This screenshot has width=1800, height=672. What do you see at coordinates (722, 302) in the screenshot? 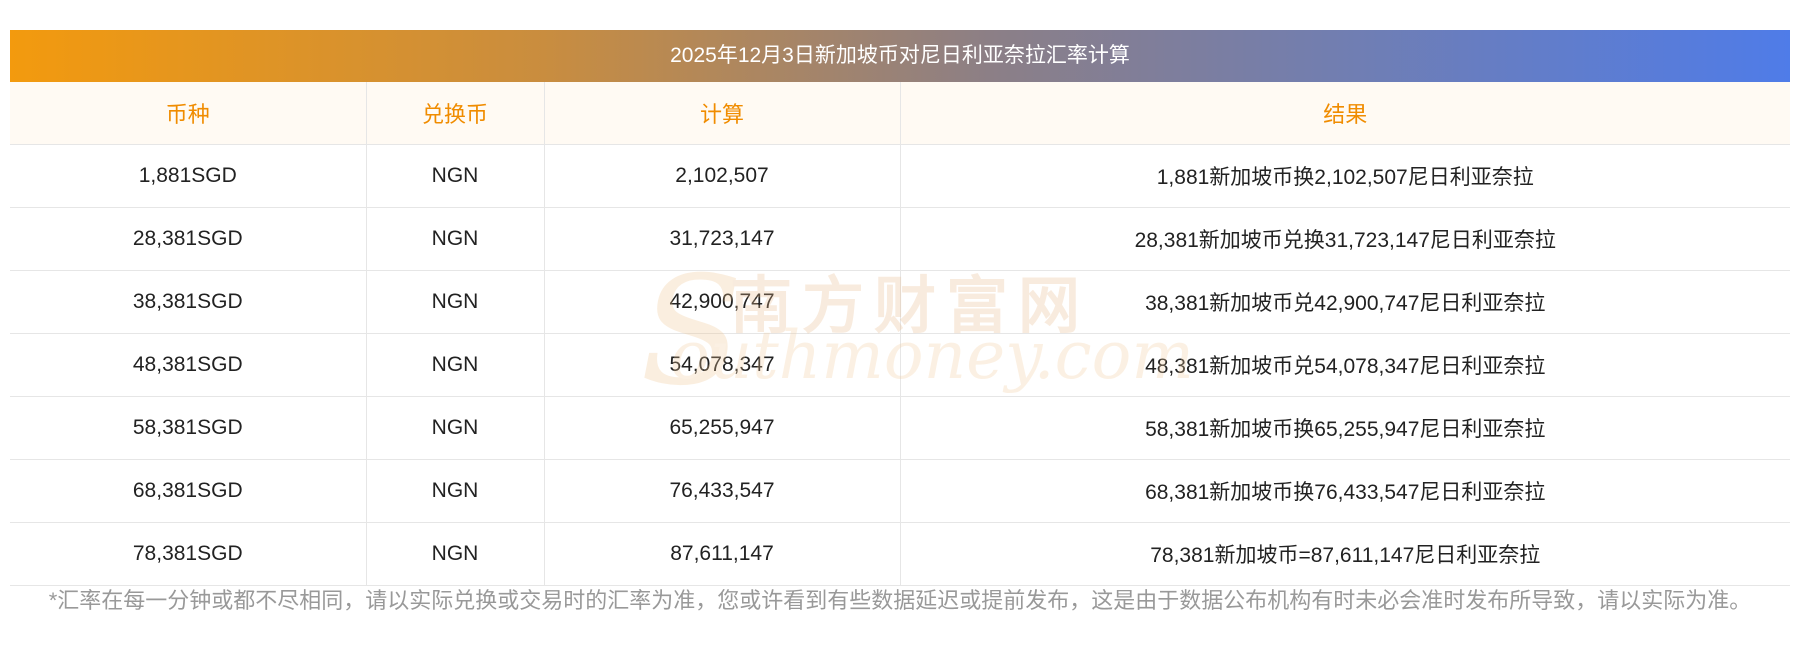
I see `cell-calc: 42,900,747` at bounding box center [722, 302].